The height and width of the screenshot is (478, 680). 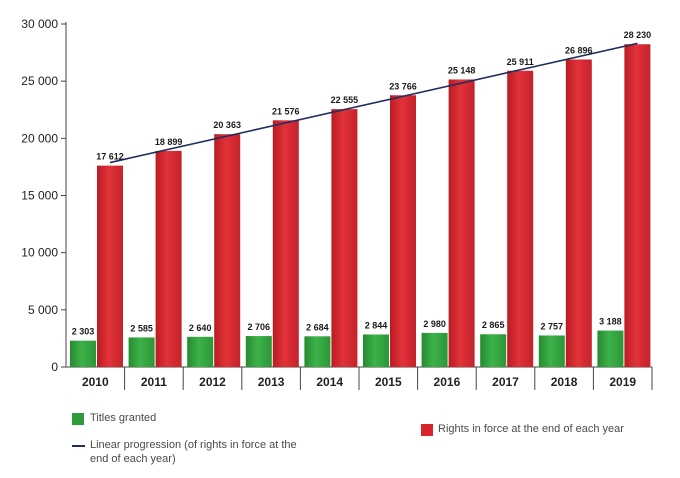 What do you see at coordinates (447, 382) in the screenshot?
I see `x-tick-label: 2016` at bounding box center [447, 382].